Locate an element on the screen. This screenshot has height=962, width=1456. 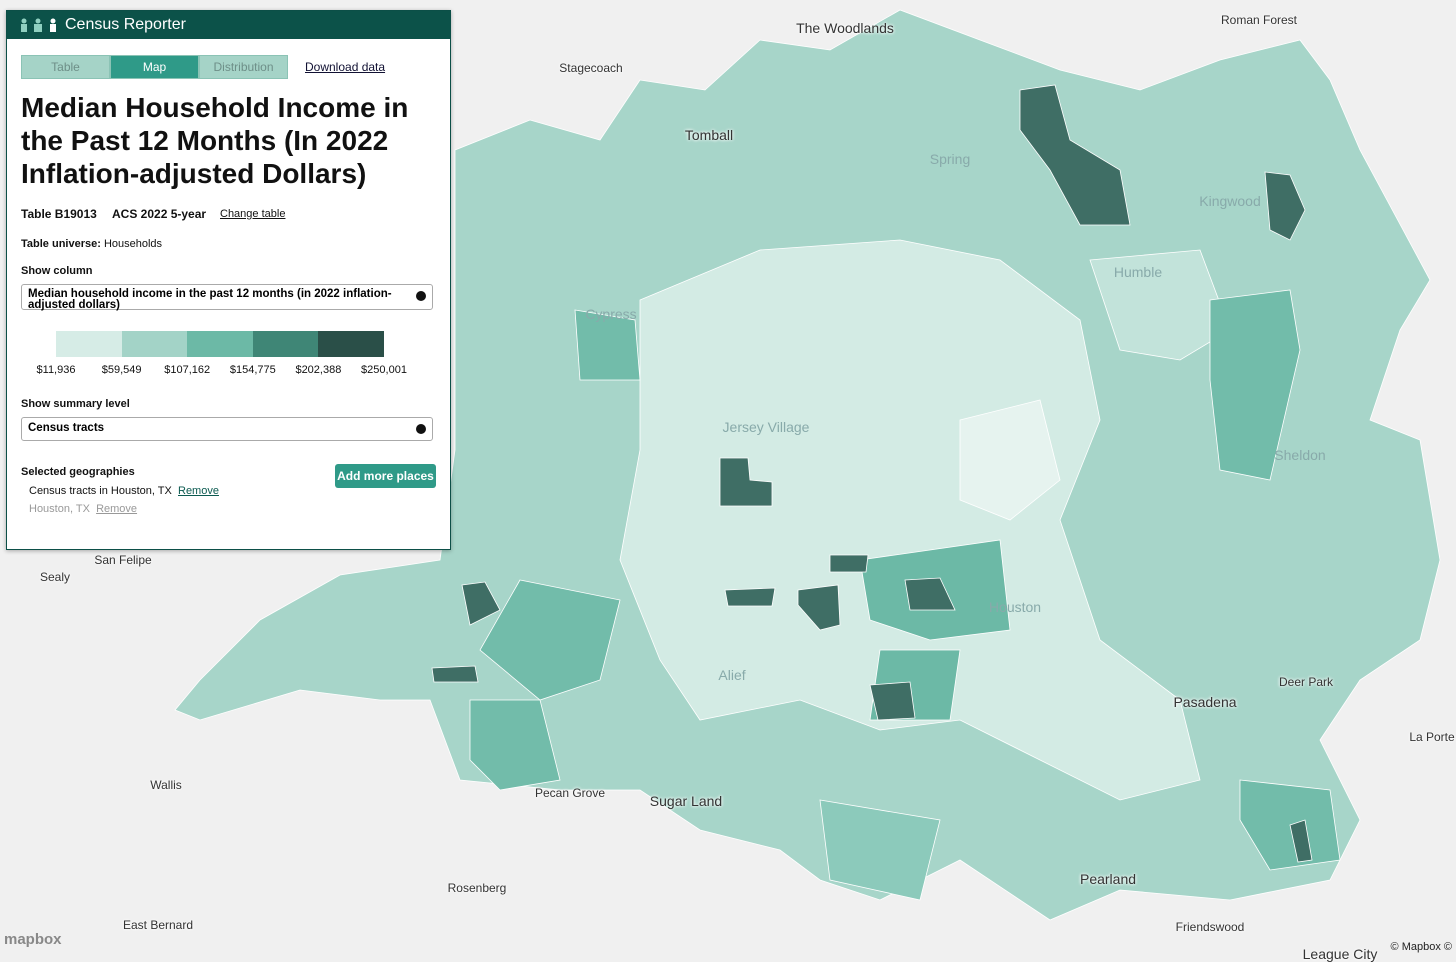
universe-label: Table universe: is located at coordinates (61, 244).